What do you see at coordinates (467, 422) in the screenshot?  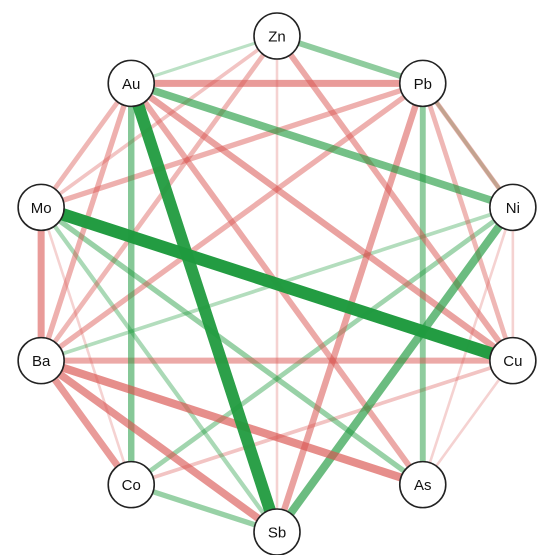 I see `edge-cu-as` at bounding box center [467, 422].